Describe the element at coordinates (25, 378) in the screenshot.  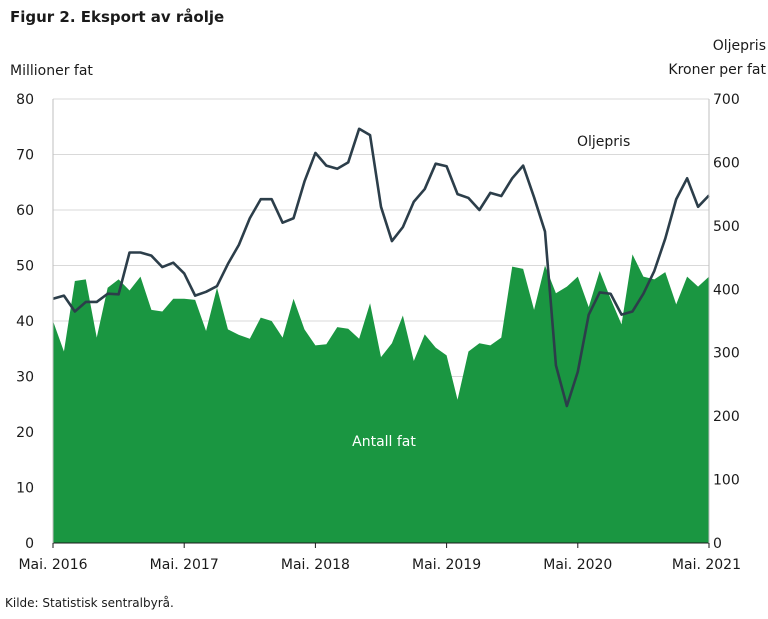
I see `left-tick-label: 30` at that location.